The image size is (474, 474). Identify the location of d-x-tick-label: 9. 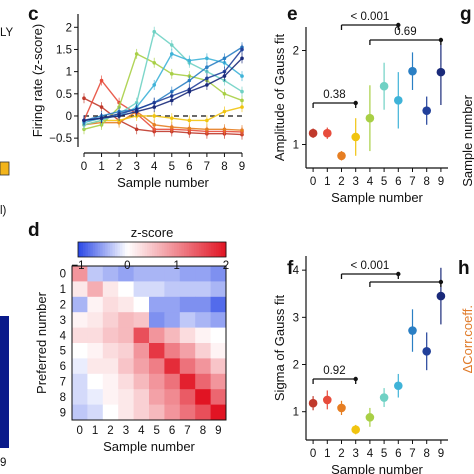
(218, 431).